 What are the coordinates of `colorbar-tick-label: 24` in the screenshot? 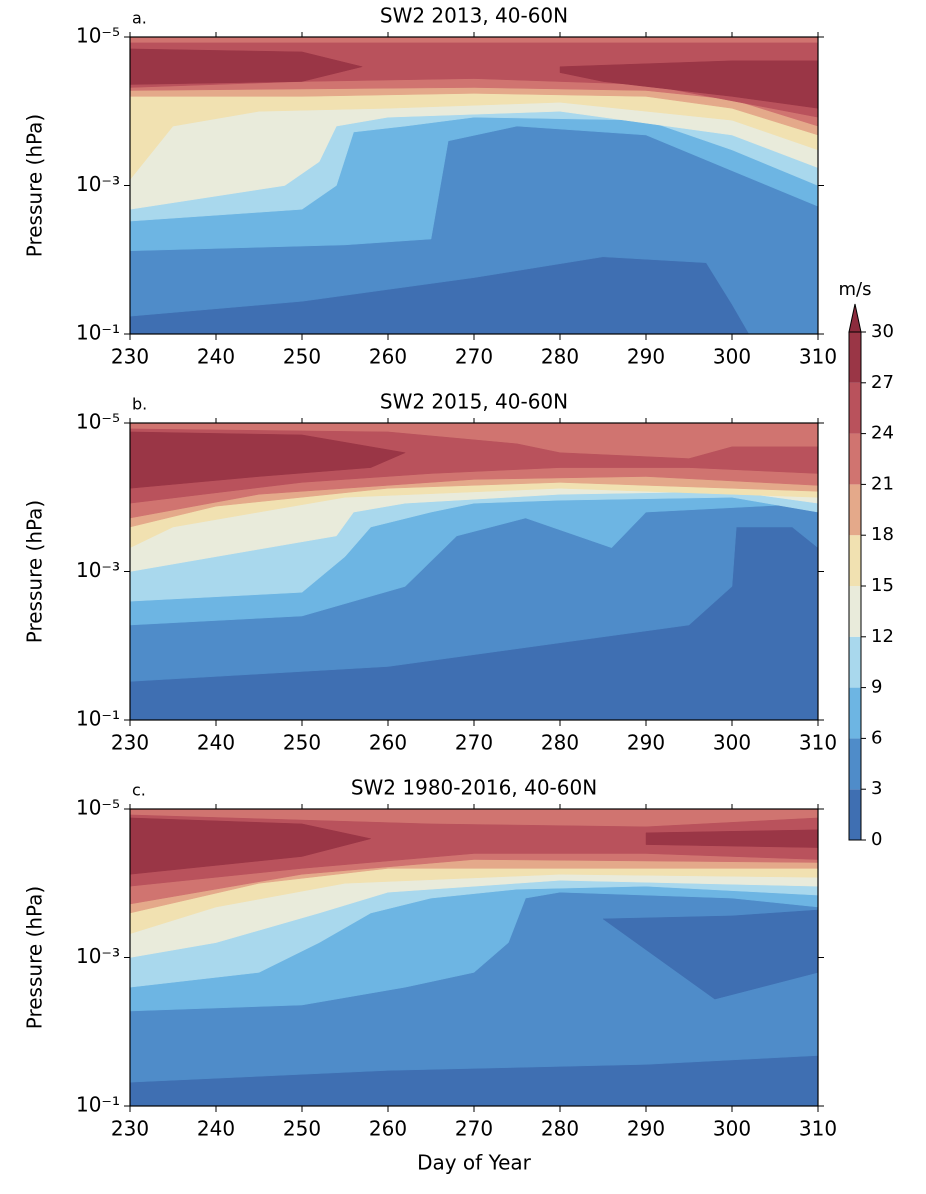 It's located at (882, 433).